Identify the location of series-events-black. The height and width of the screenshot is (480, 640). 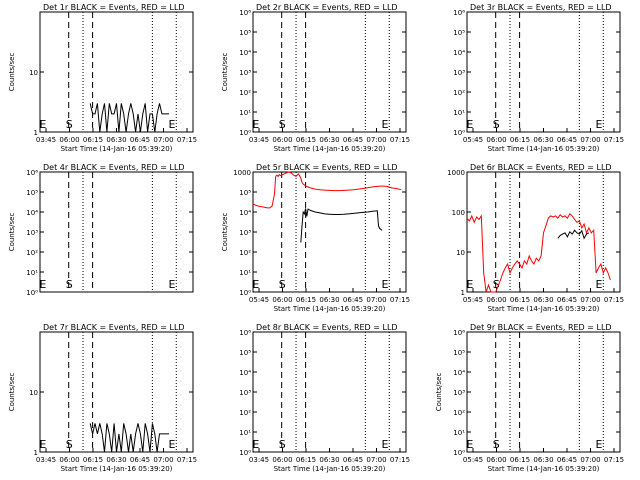
(341, 225).